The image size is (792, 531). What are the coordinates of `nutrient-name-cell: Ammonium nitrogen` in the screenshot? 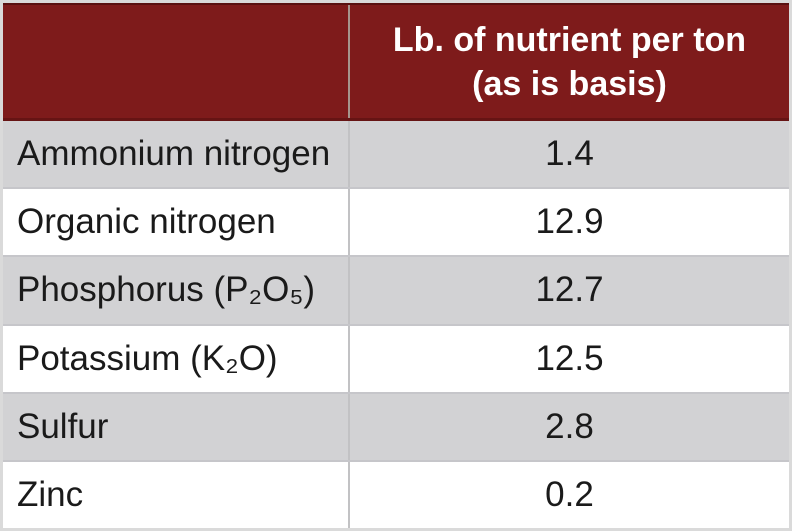 It's located at (176, 154).